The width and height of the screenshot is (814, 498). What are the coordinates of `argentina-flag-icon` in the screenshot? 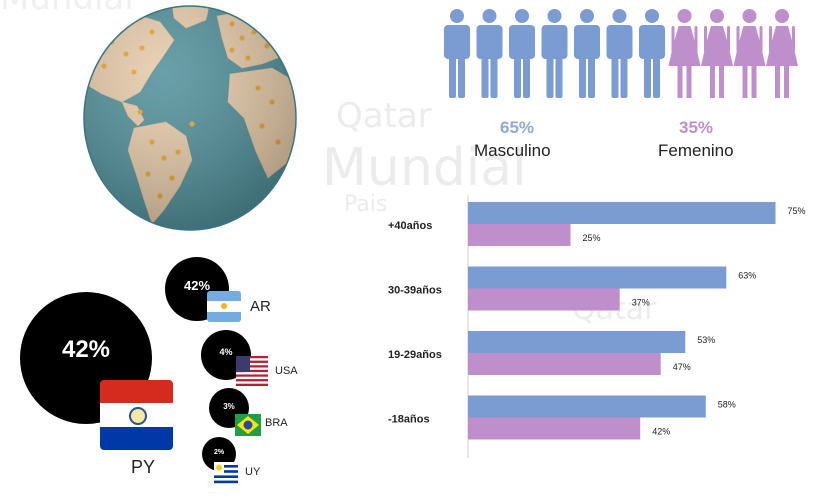 It's located at (224, 306).